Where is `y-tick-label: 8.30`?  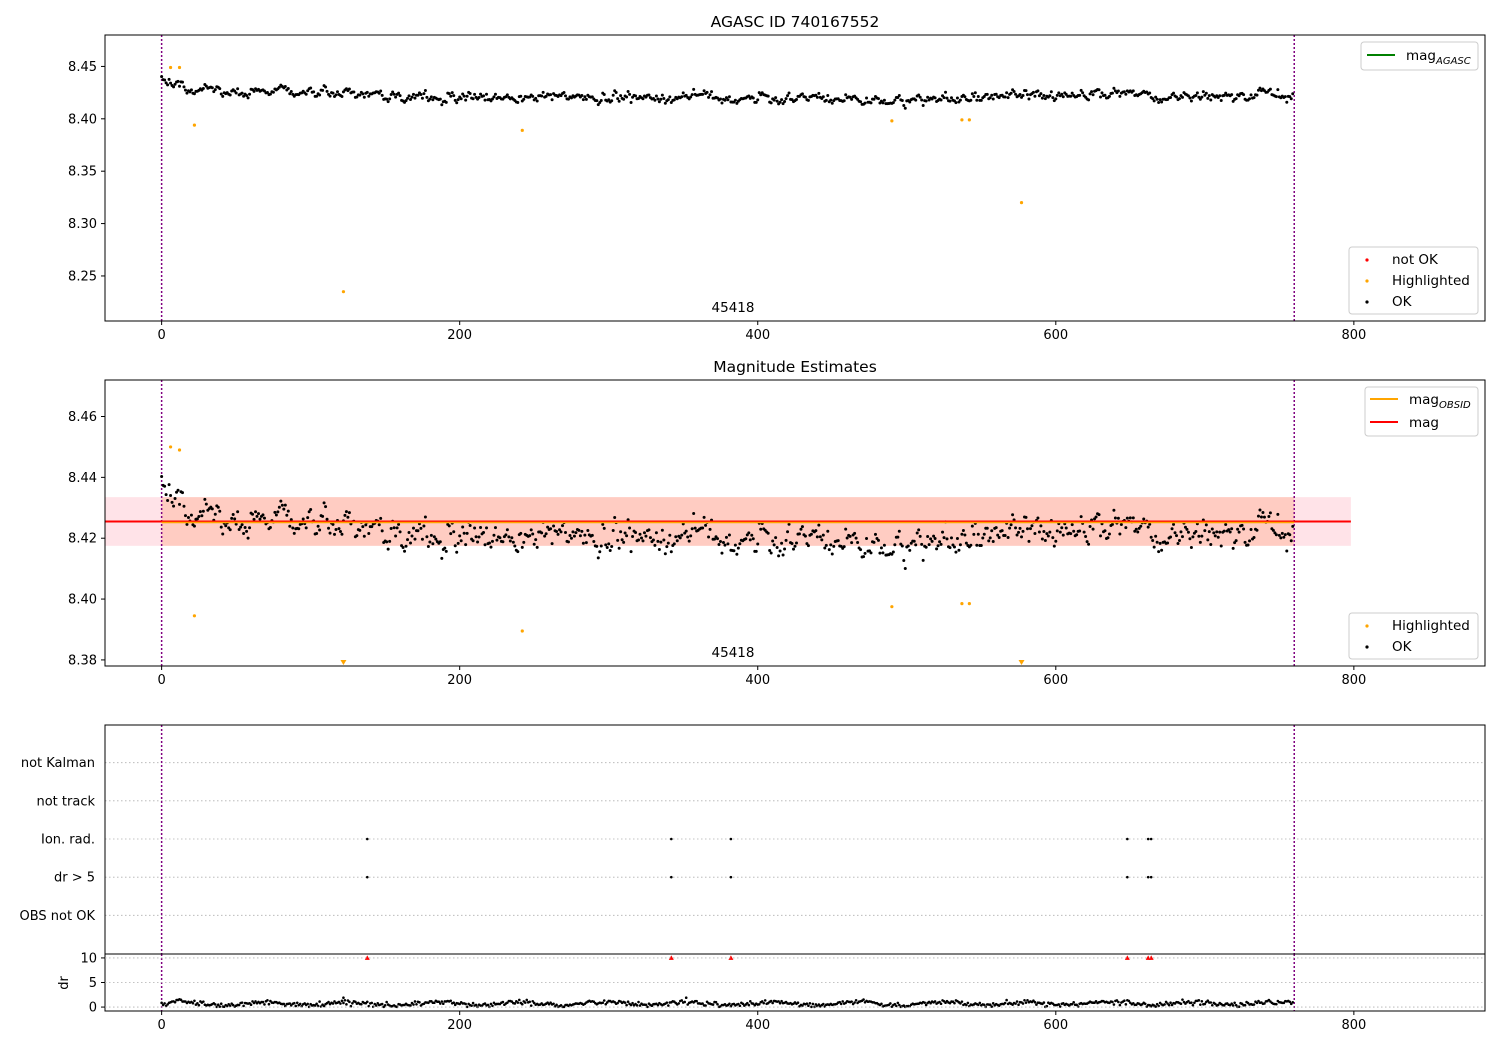 y-tick-label: 8.30 is located at coordinates (82, 224).